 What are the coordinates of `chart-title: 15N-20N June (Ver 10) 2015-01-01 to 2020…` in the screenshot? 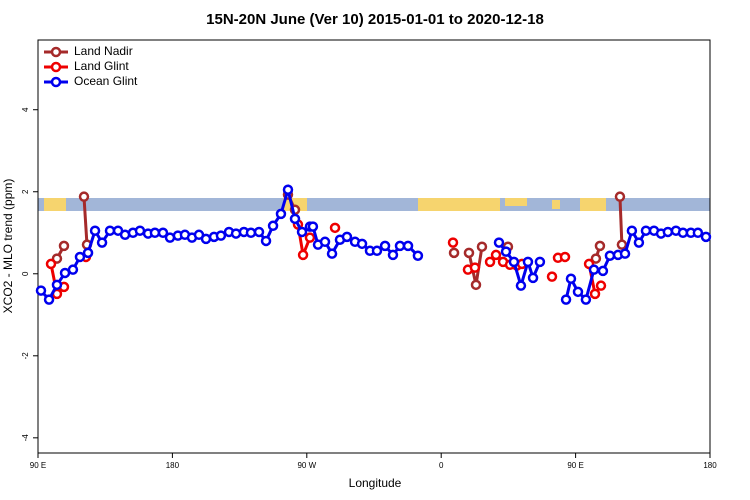 It's located at (375, 19).